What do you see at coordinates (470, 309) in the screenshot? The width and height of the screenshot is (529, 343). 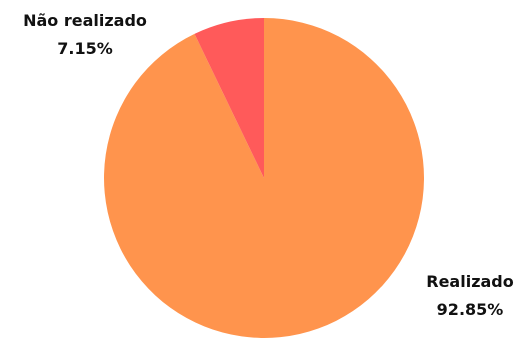 I see `slice-value-realizado: 92.85%` at bounding box center [470, 309].